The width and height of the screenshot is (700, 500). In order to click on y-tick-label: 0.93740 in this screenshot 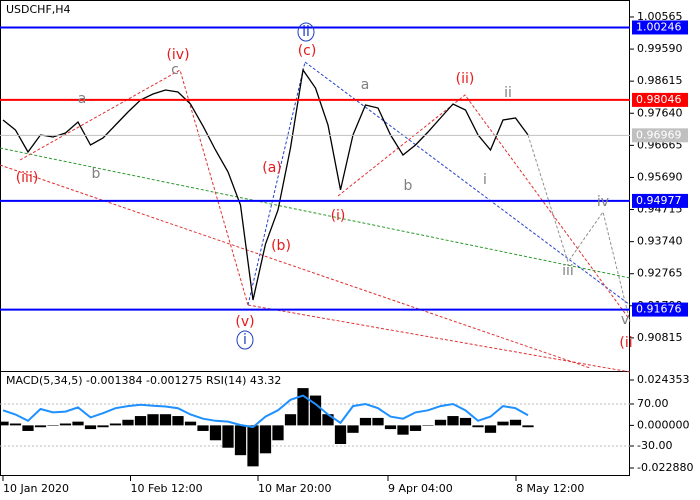, I will do `click(660, 241)`.